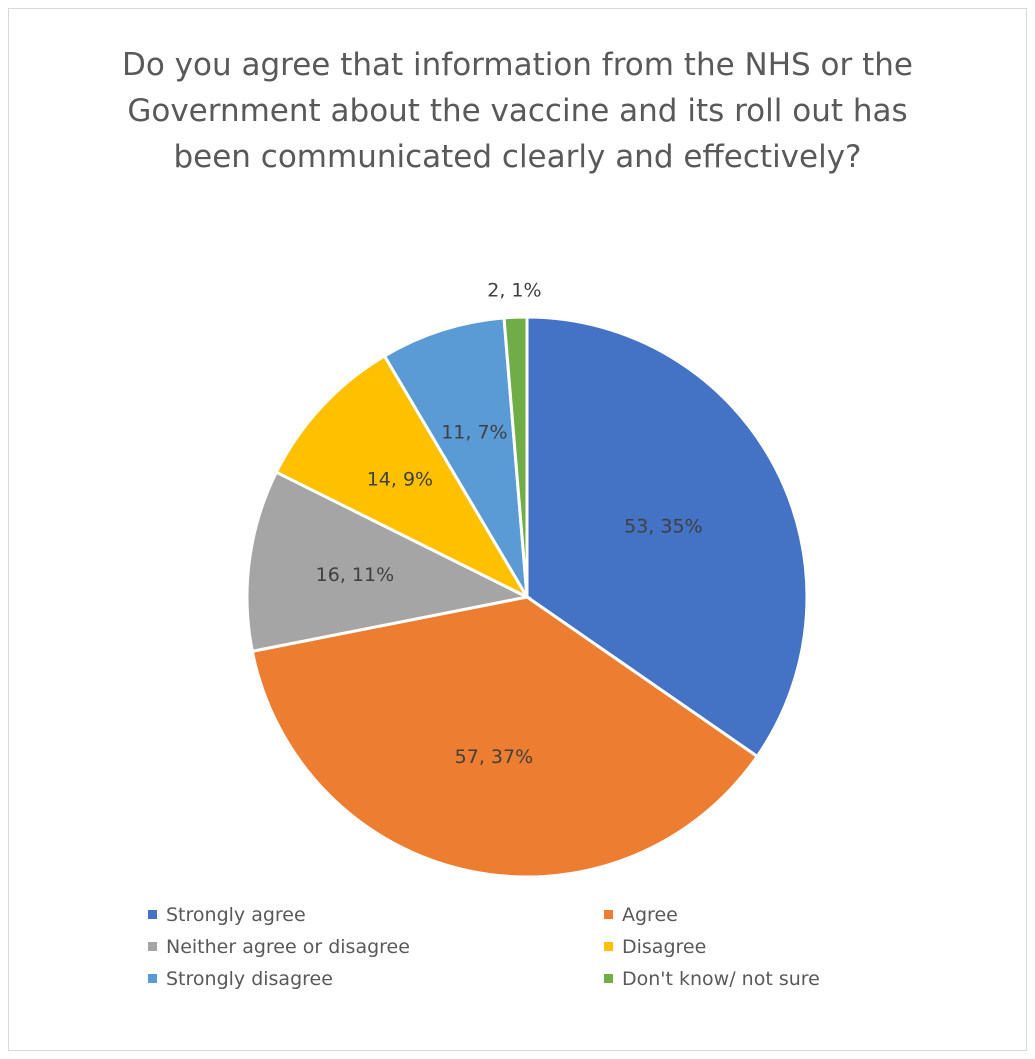  I want to click on pie-slice-agree, so click(505, 737).